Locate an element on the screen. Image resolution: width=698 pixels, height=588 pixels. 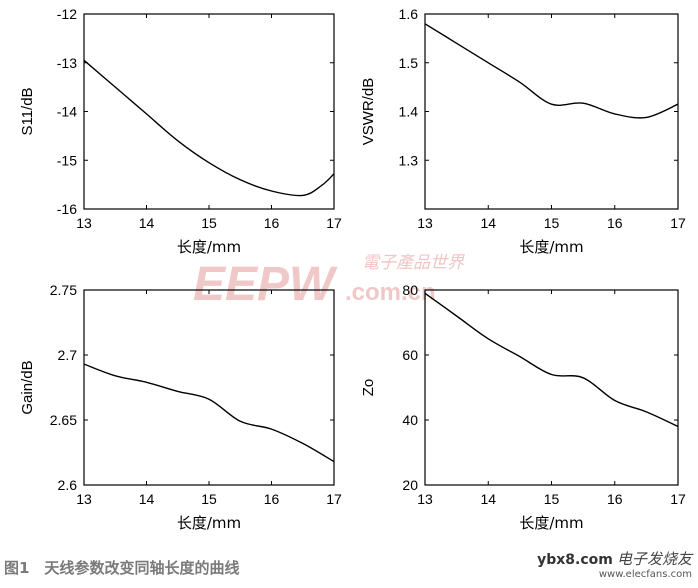
y-tick-label: 60 is located at coordinates (410, 355).